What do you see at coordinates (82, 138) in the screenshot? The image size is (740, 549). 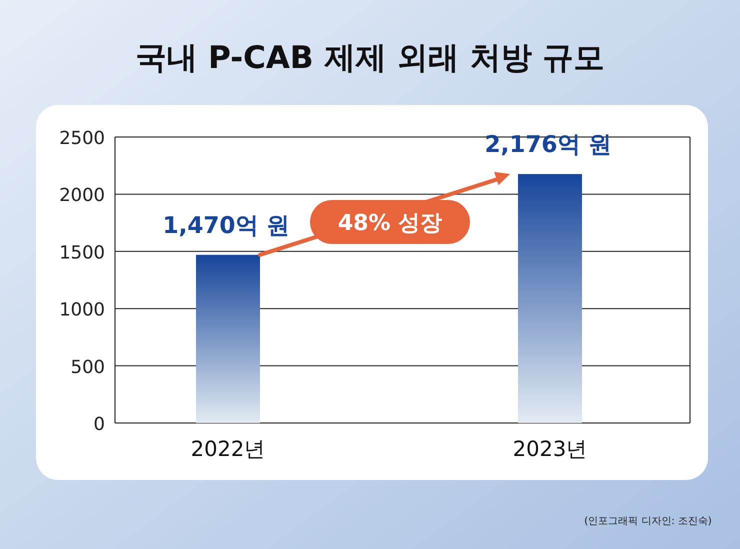 I see `y-tick-label: 2500` at bounding box center [82, 138].